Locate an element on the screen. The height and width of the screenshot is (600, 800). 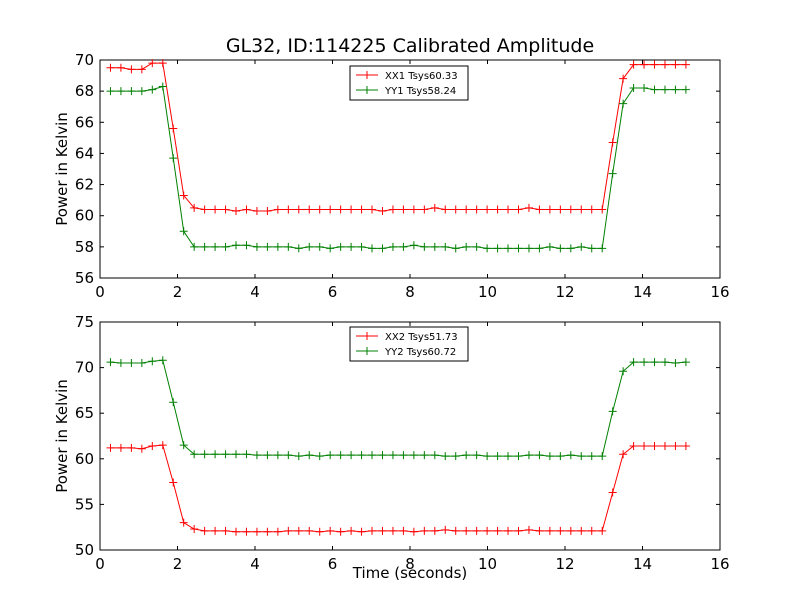
x-tick-label: 12 is located at coordinates (564, 292).